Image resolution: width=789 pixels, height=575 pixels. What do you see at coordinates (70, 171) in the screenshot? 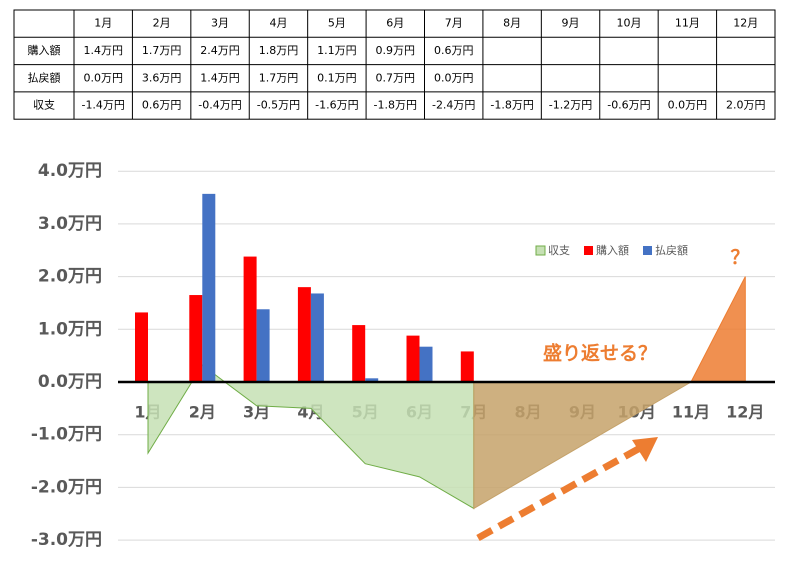
I see `y-tick-label: 4.0万円` at bounding box center [70, 171].